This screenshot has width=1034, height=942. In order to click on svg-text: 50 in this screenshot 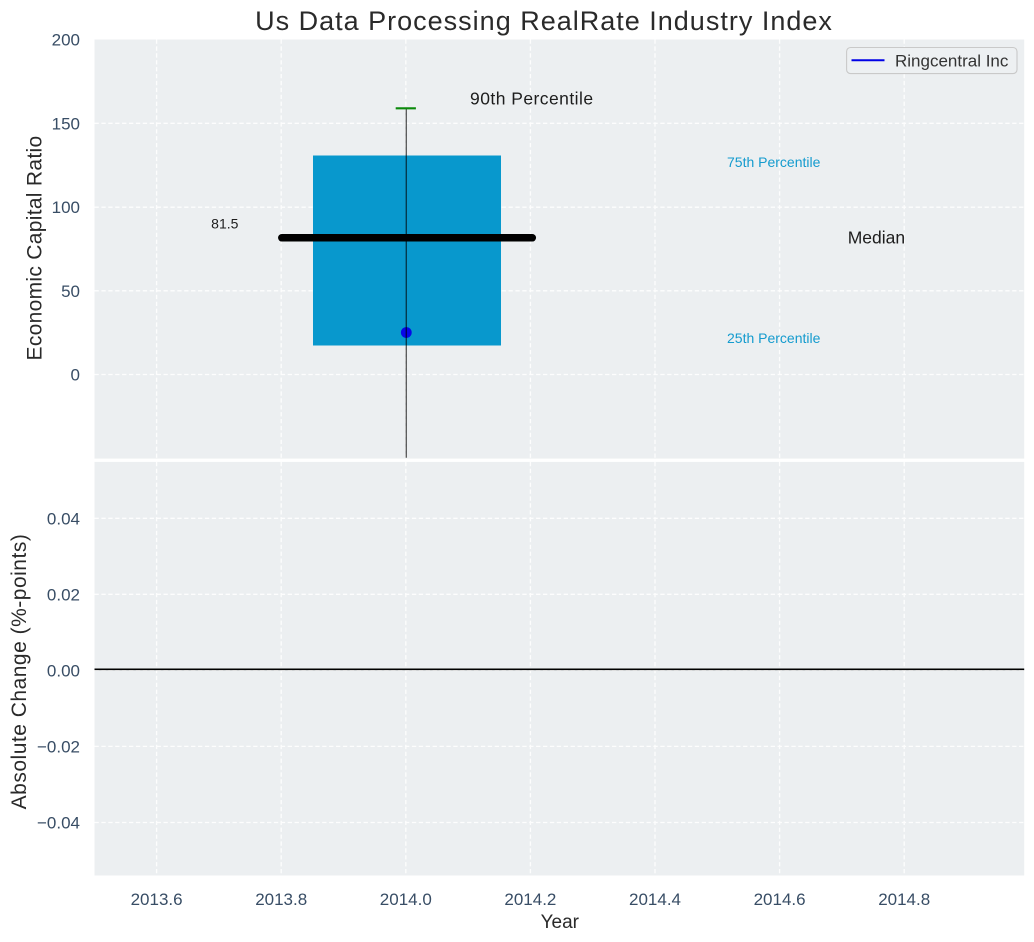, I will do `click(70, 291)`.